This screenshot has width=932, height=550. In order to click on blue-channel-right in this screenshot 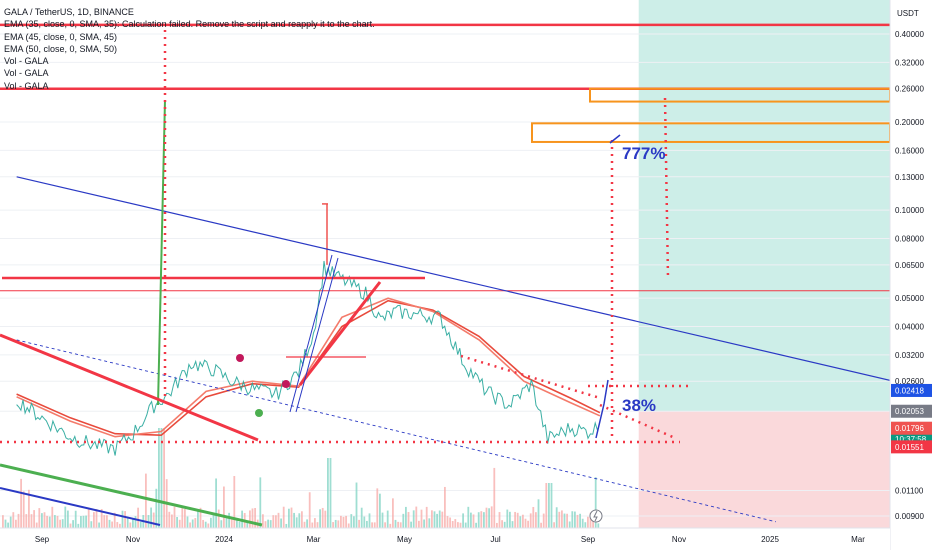, I will do `click(317, 335)`.